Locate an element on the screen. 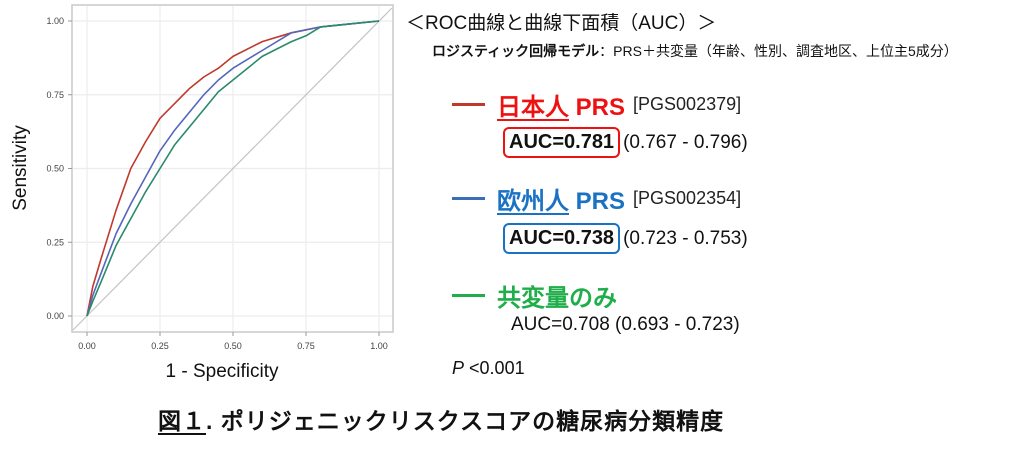  legend-item-japanese-prs: 日本人 PRS [PGS002379] is located at coordinates (596, 104).